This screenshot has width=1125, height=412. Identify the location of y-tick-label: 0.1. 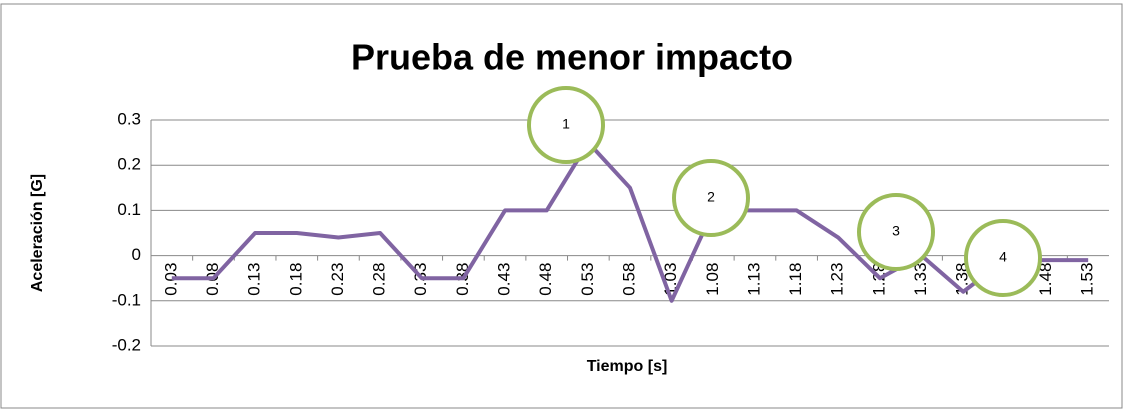
(129, 209).